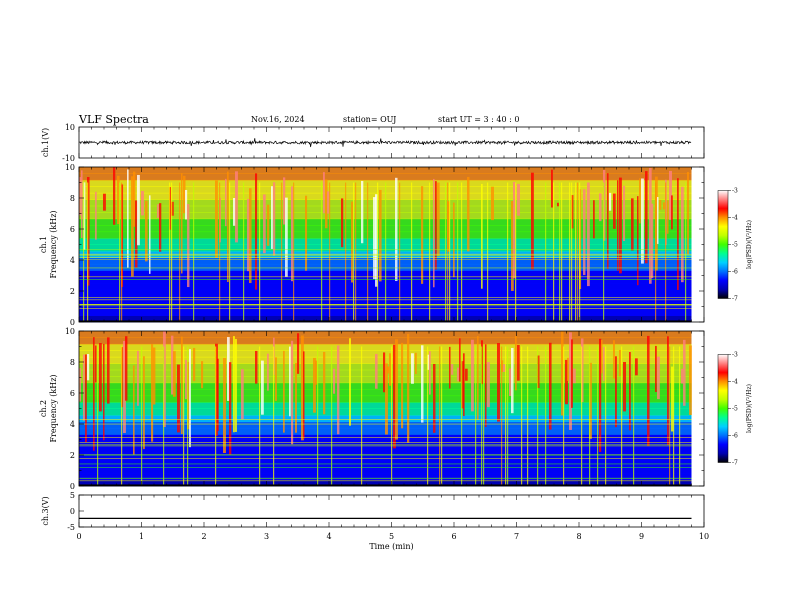 Image resolution: width=792 pixels, height=612 pixels. Describe the element at coordinates (578, 536) in the screenshot. I see `x-tick-label: 8` at that location.